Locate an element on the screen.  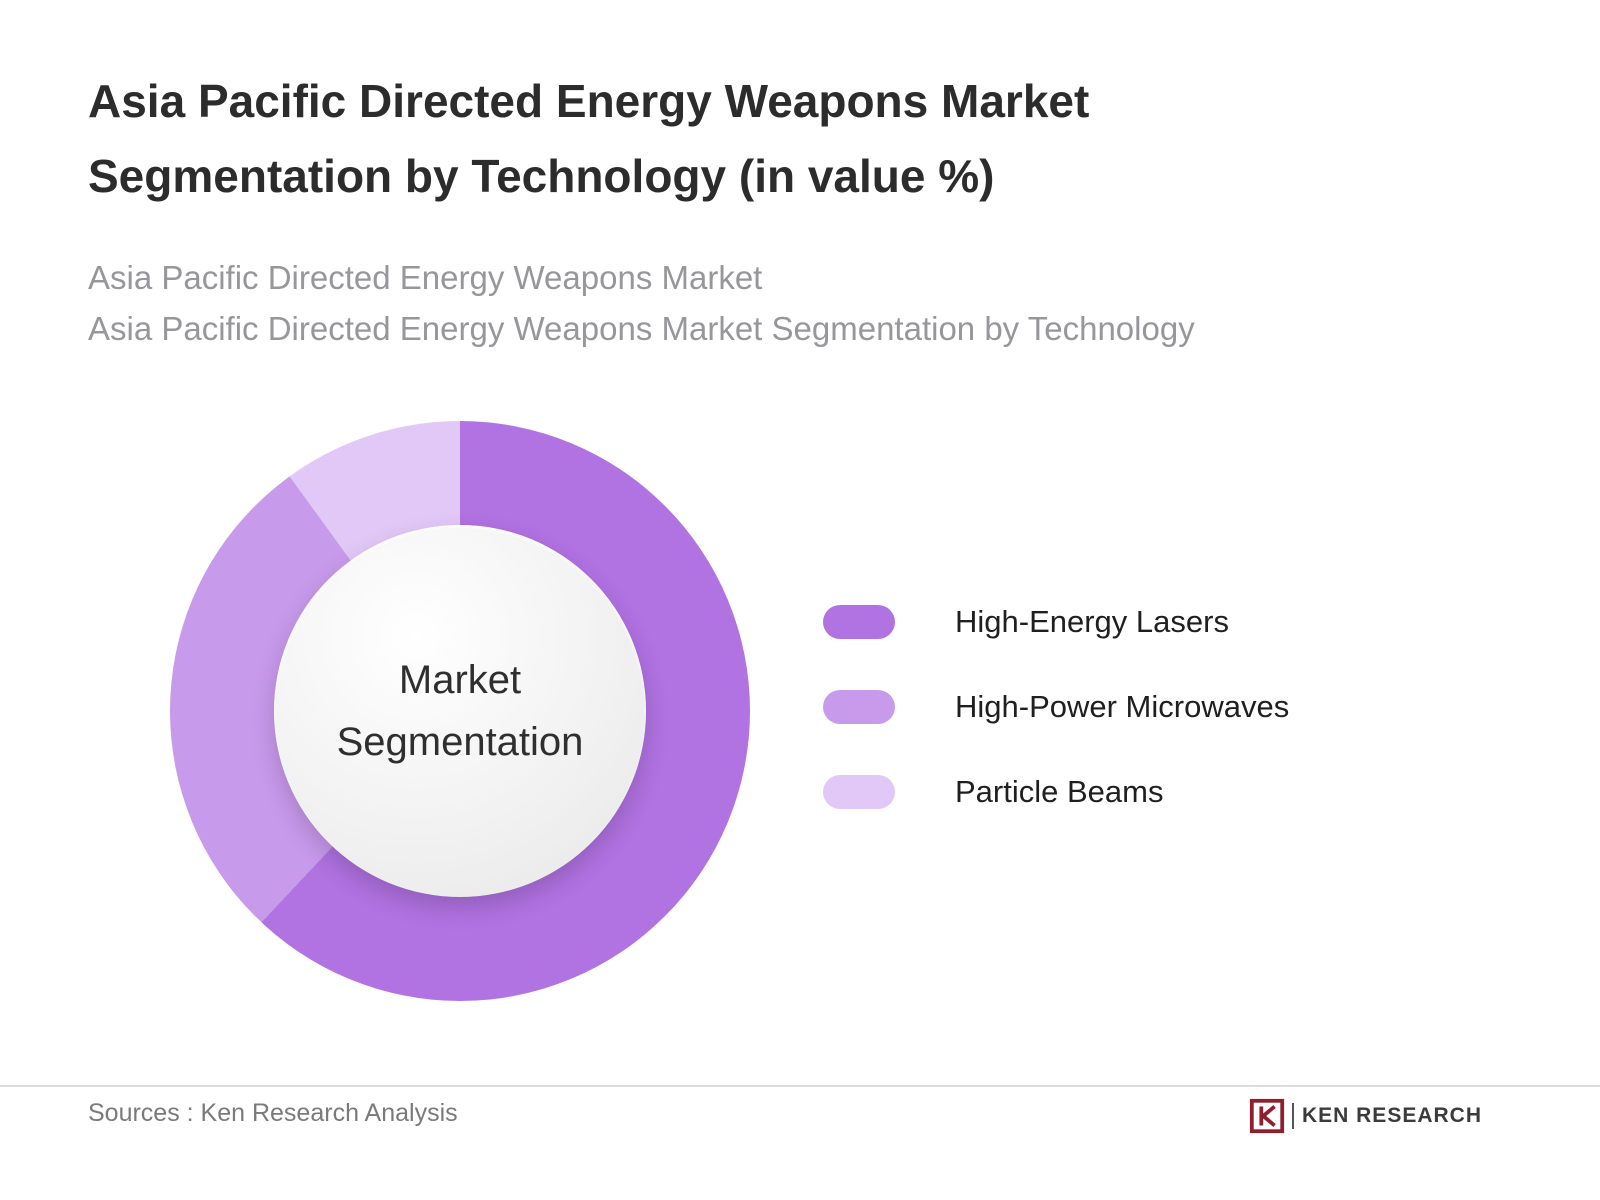
legend-label: High-Power Microwaves is located at coordinates (1122, 706).